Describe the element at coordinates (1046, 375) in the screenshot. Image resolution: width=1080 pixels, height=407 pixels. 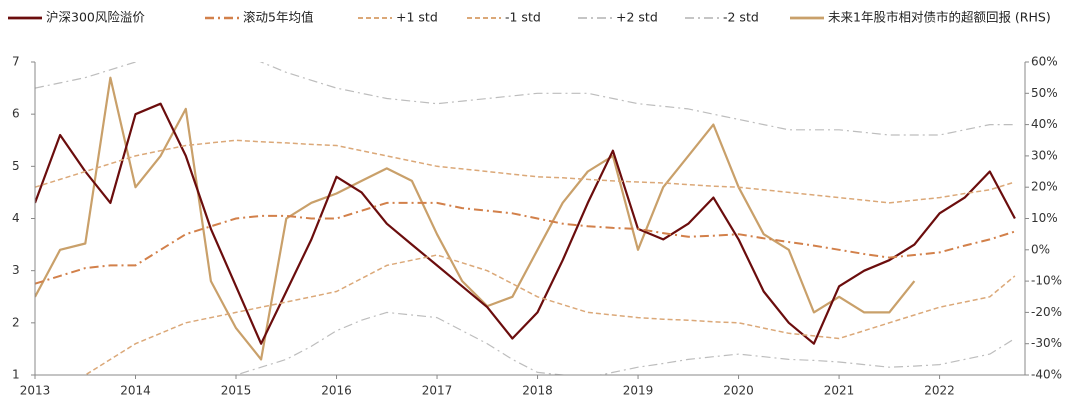
I see `y2-tick-label: -40%` at that location.